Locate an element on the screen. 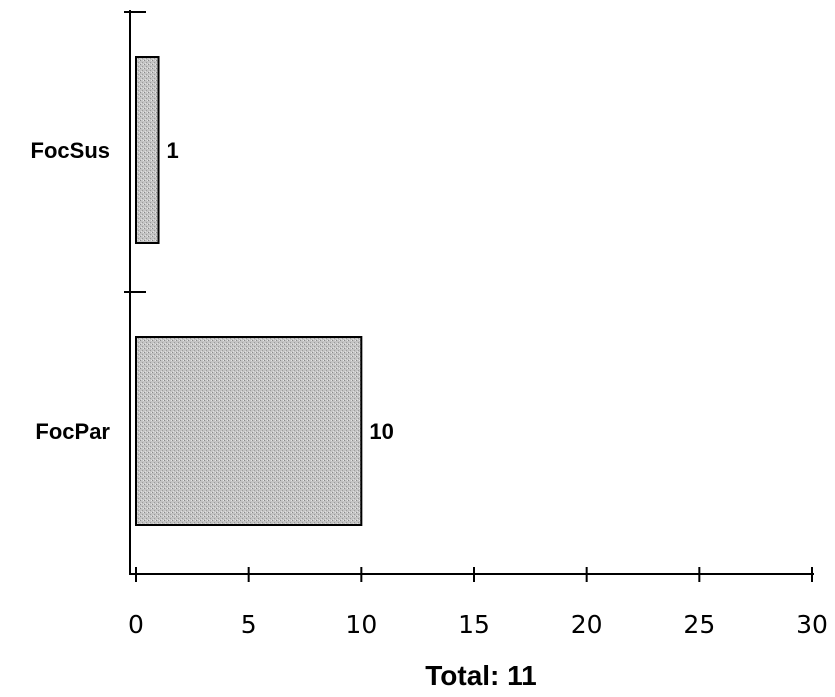 Image resolution: width=835 pixels, height=697 pixels. x-tick-label: 30 is located at coordinates (812, 624).